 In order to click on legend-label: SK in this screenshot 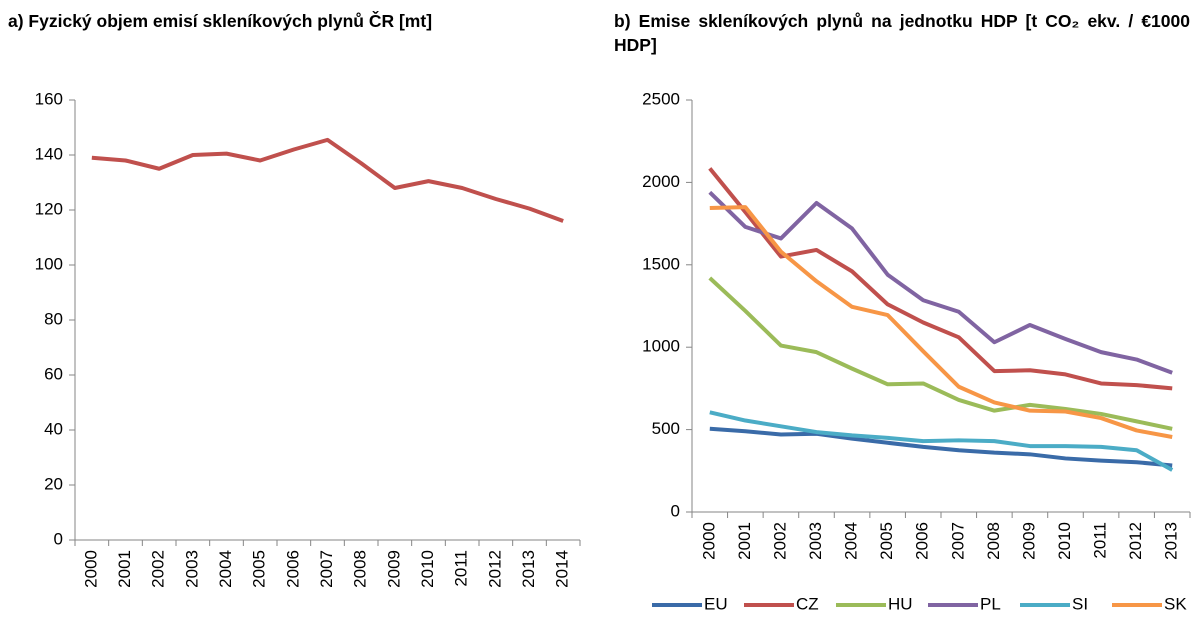, I will do `click(1175, 603)`.